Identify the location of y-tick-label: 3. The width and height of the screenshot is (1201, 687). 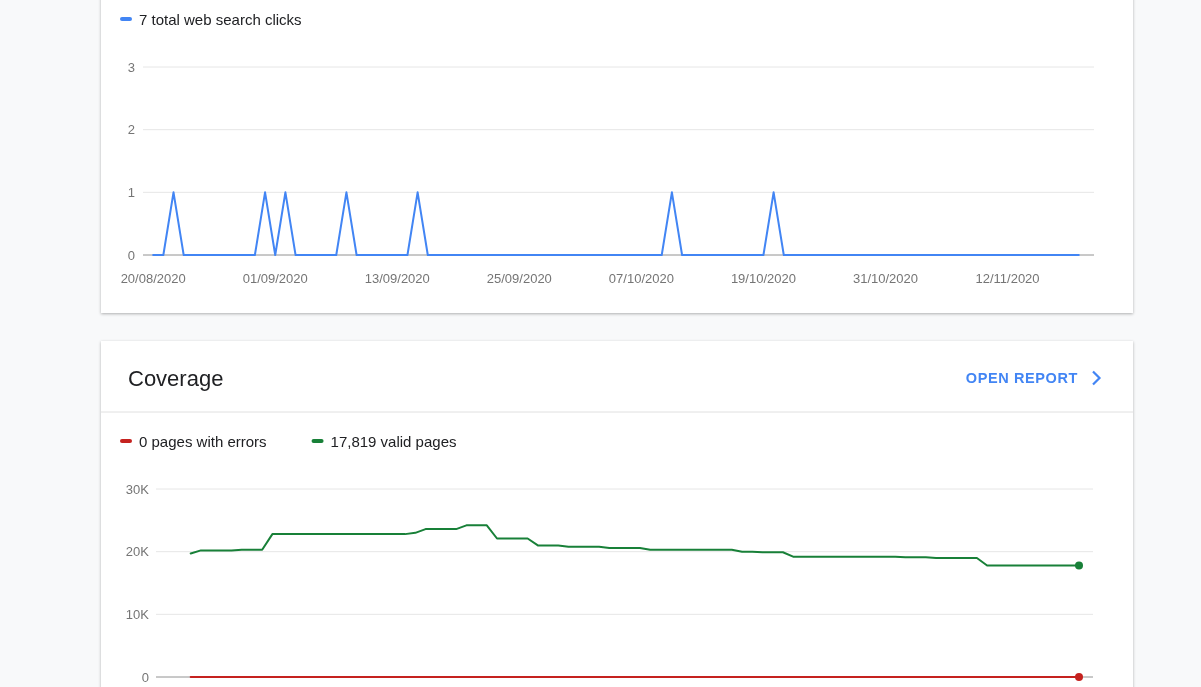
(131, 67).